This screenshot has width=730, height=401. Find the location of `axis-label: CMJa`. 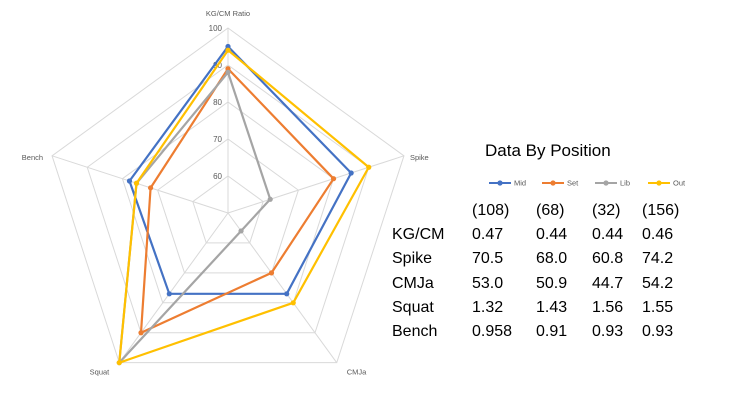

axis-label: CMJa is located at coordinates (357, 372).